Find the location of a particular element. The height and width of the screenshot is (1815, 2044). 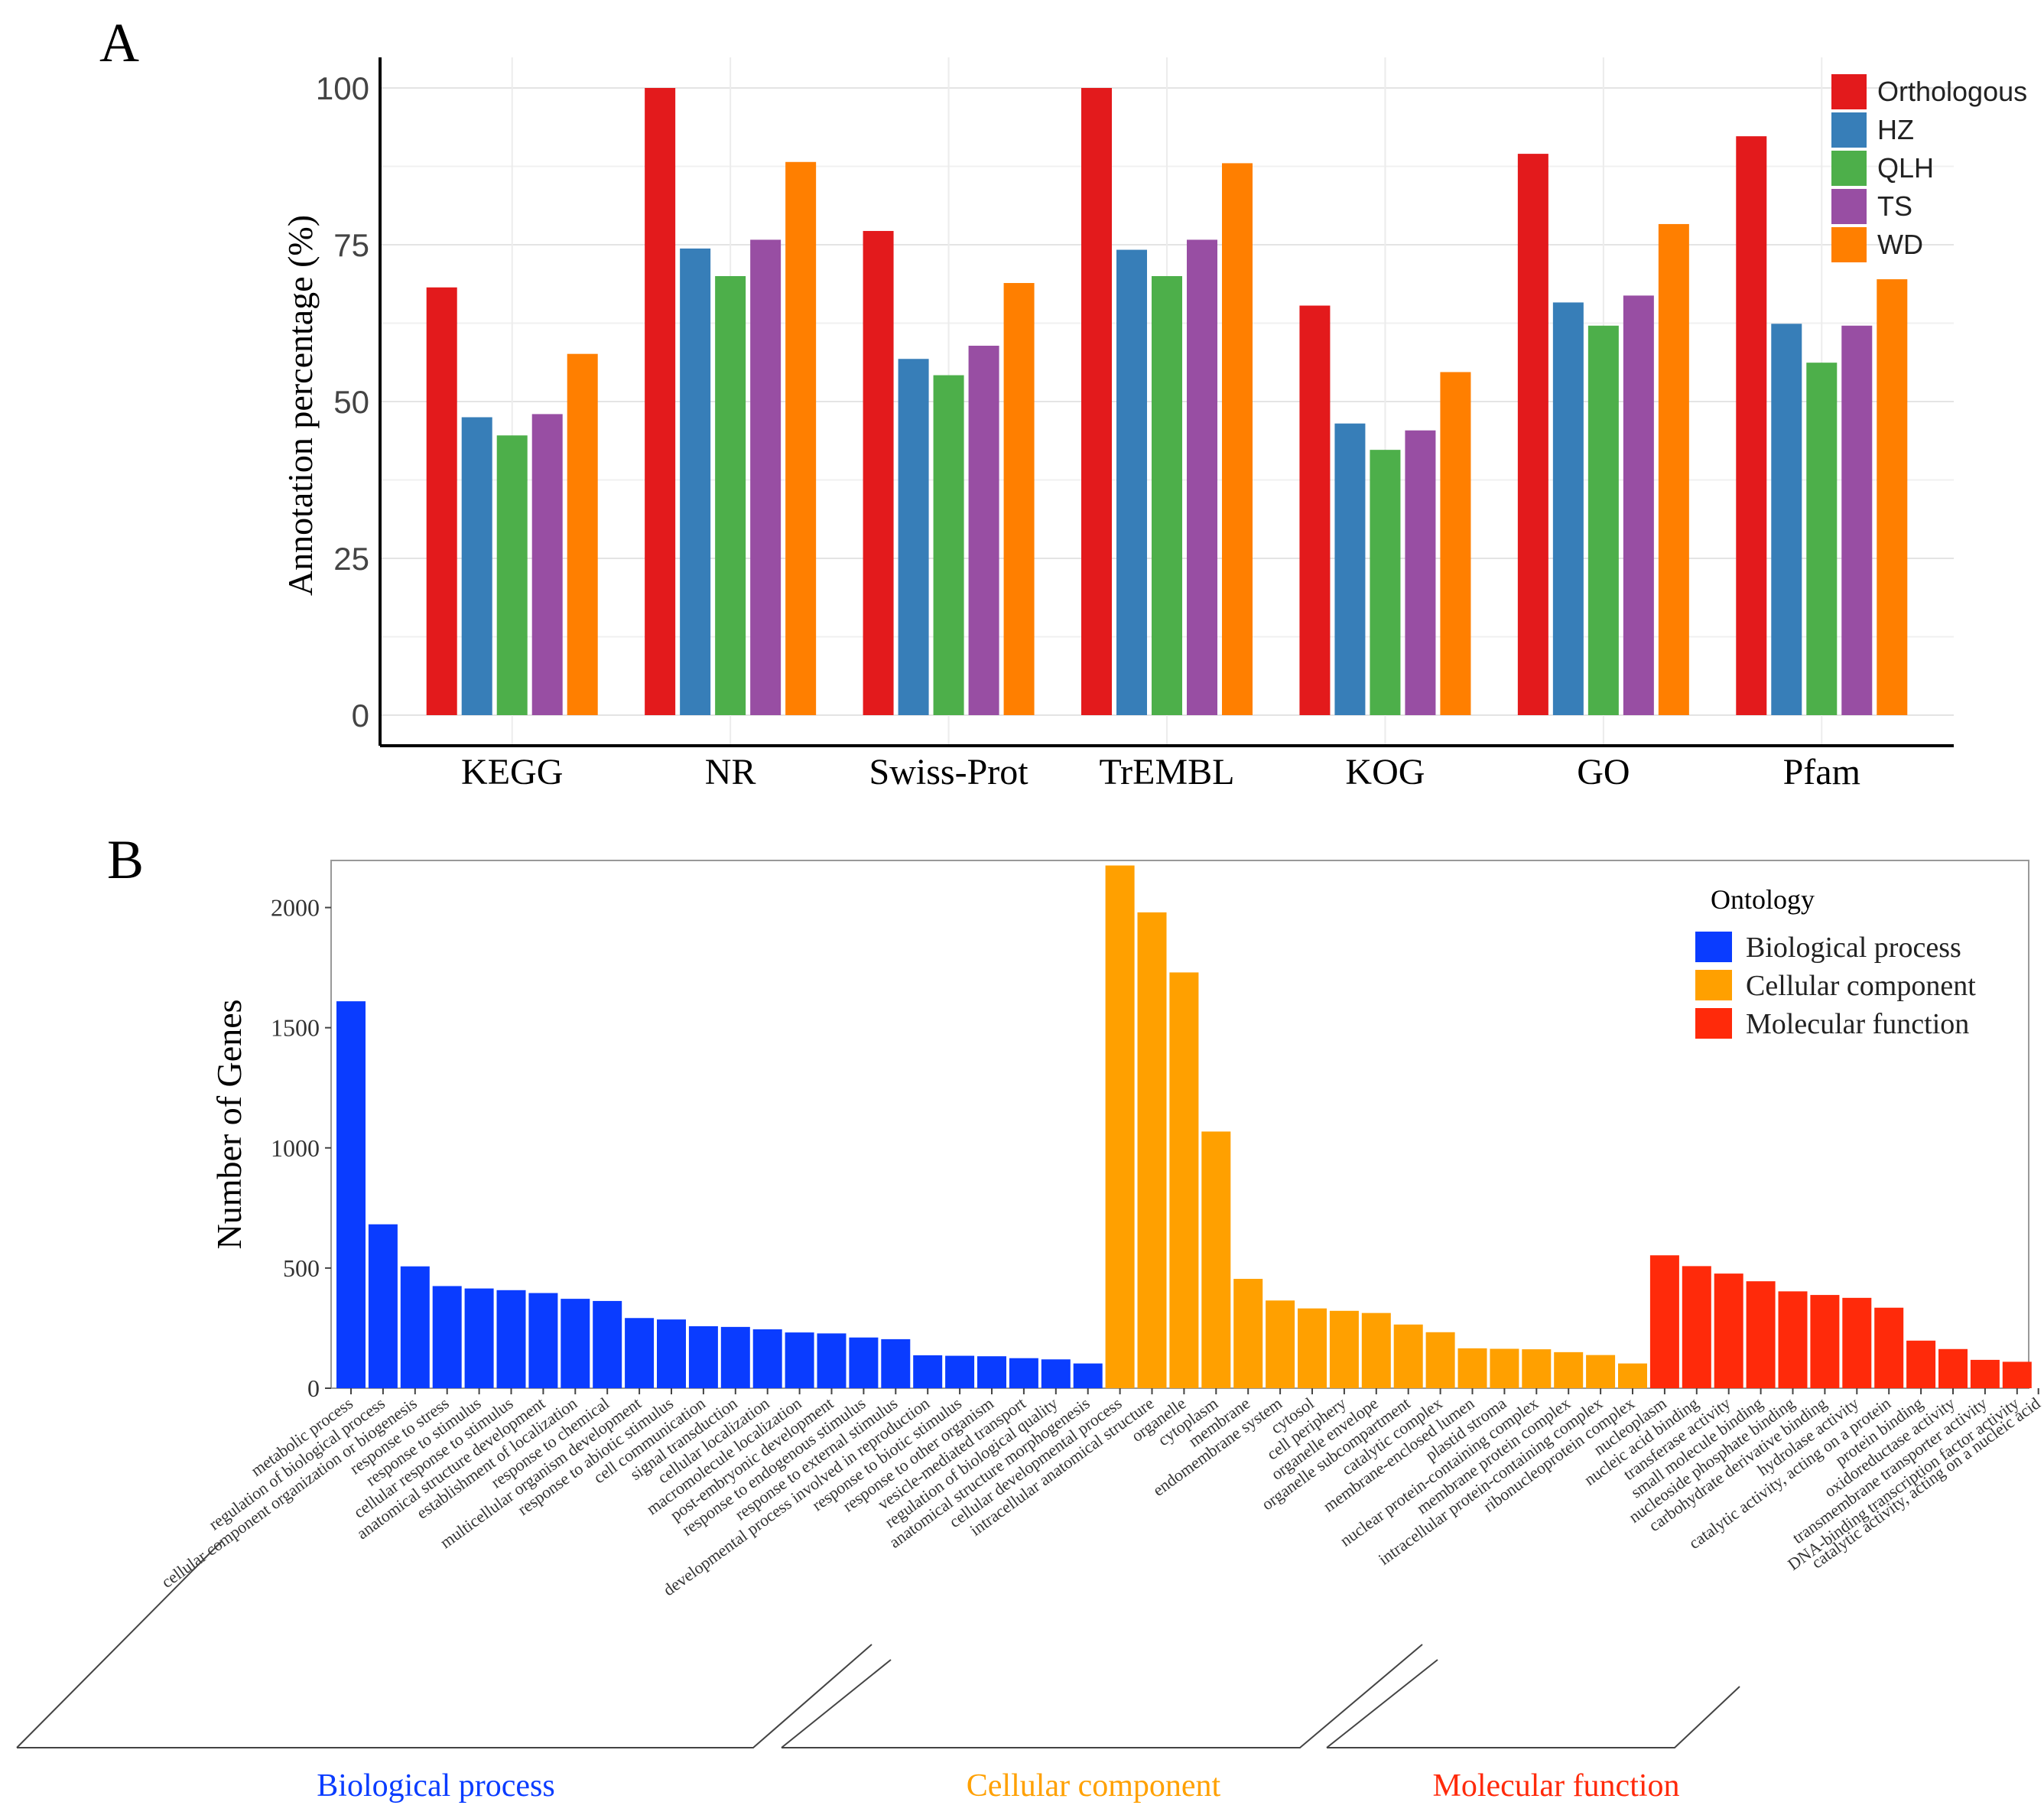

bar-regulation-of-biological-quality is located at coordinates (1056, 1373).